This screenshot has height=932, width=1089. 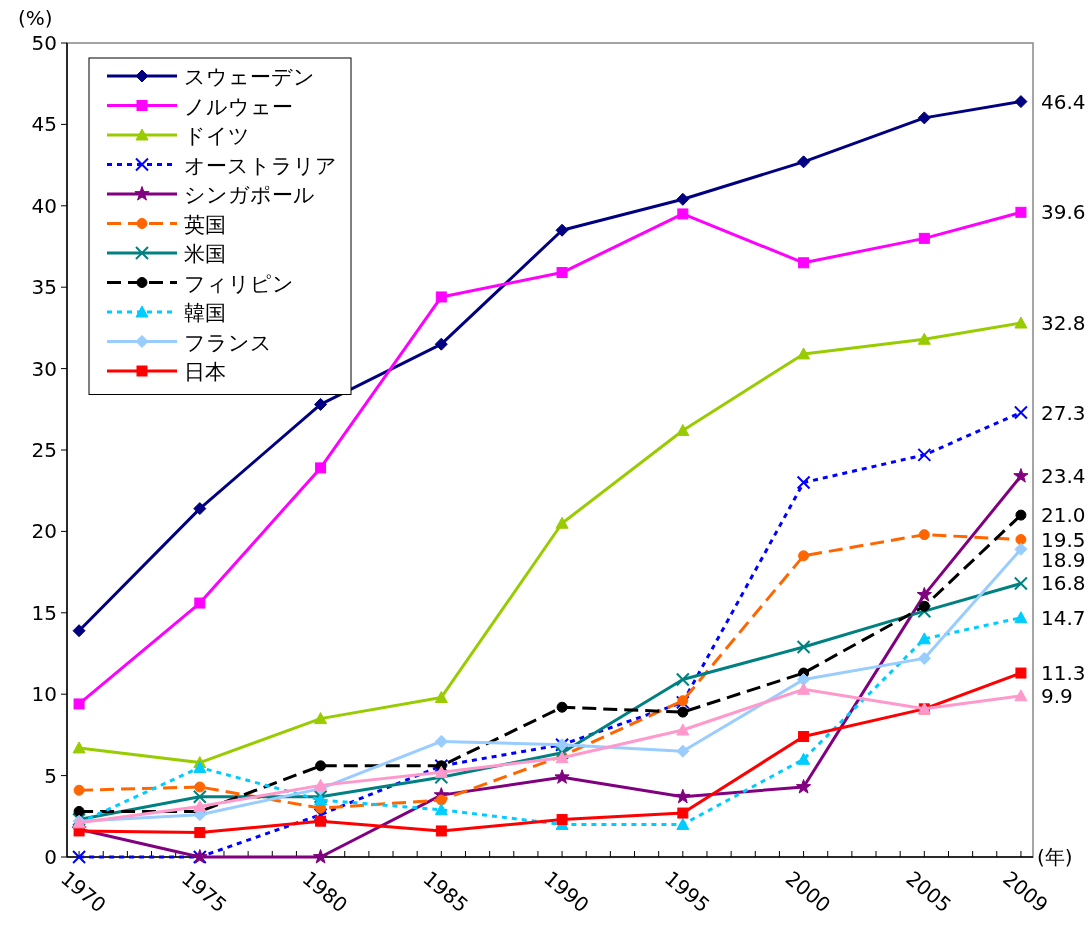 What do you see at coordinates (44, 694) in the screenshot?
I see `y-tick-label: 10` at bounding box center [44, 694].